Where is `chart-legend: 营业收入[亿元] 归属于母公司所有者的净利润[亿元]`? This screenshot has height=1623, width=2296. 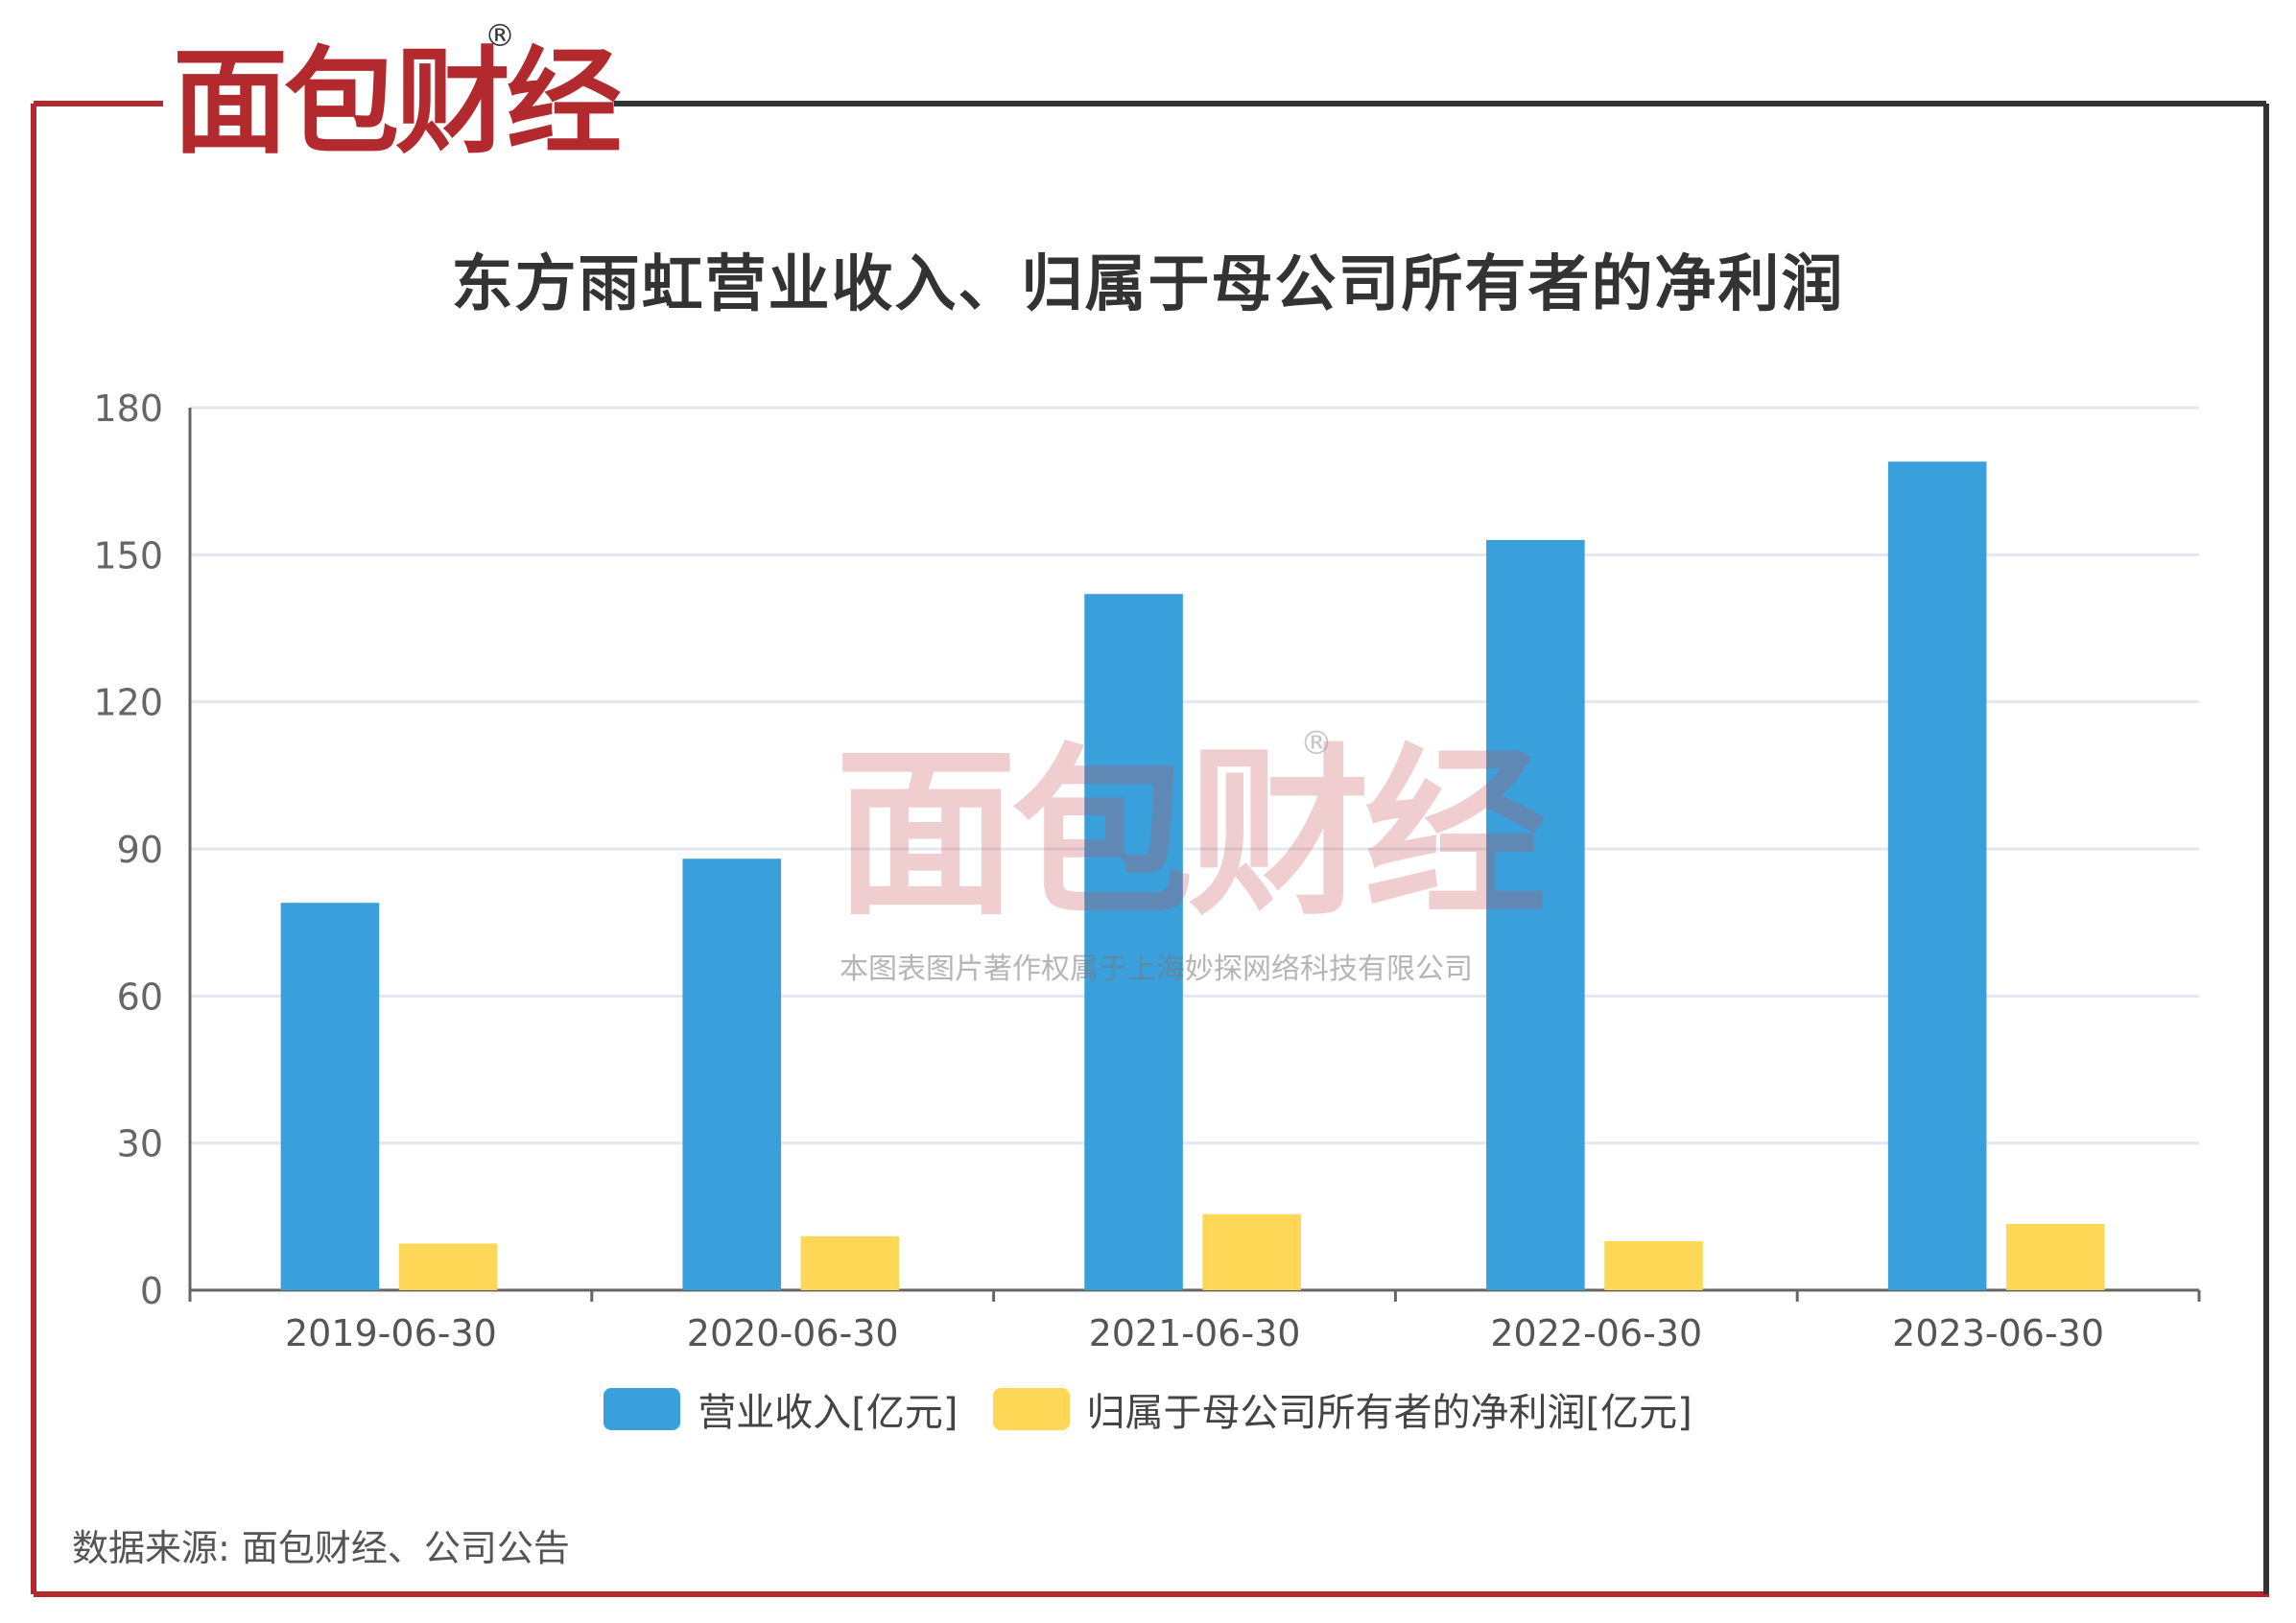 chart-legend: 营业收入[亿元] 归属于母公司所有者的净利润[亿元] is located at coordinates (1148, 1409).